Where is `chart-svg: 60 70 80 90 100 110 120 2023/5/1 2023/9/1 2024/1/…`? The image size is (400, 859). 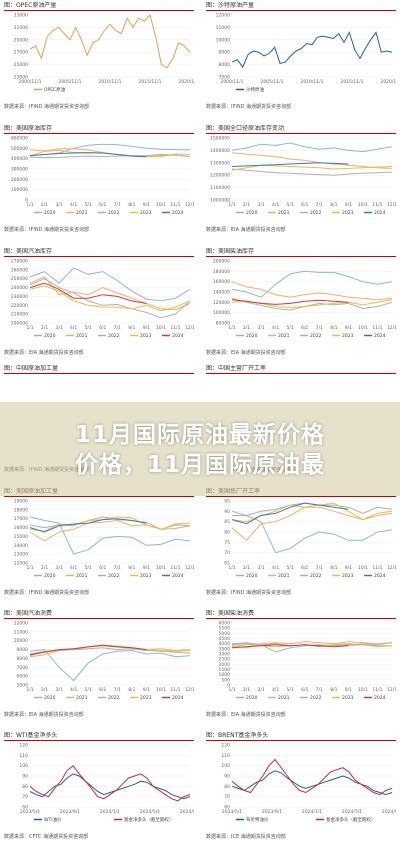
chart-svg: 60 70 80 90 100 110 120 2023/5/1 2023/9/1 2024/1/… is located at coordinates (308, 783).